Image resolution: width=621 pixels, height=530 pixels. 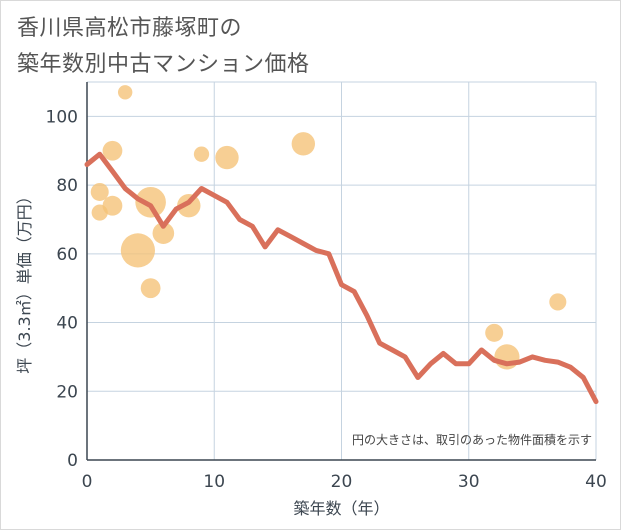 I want to click on x-axis-label: 築年数（年）, so click(x=341, y=508).